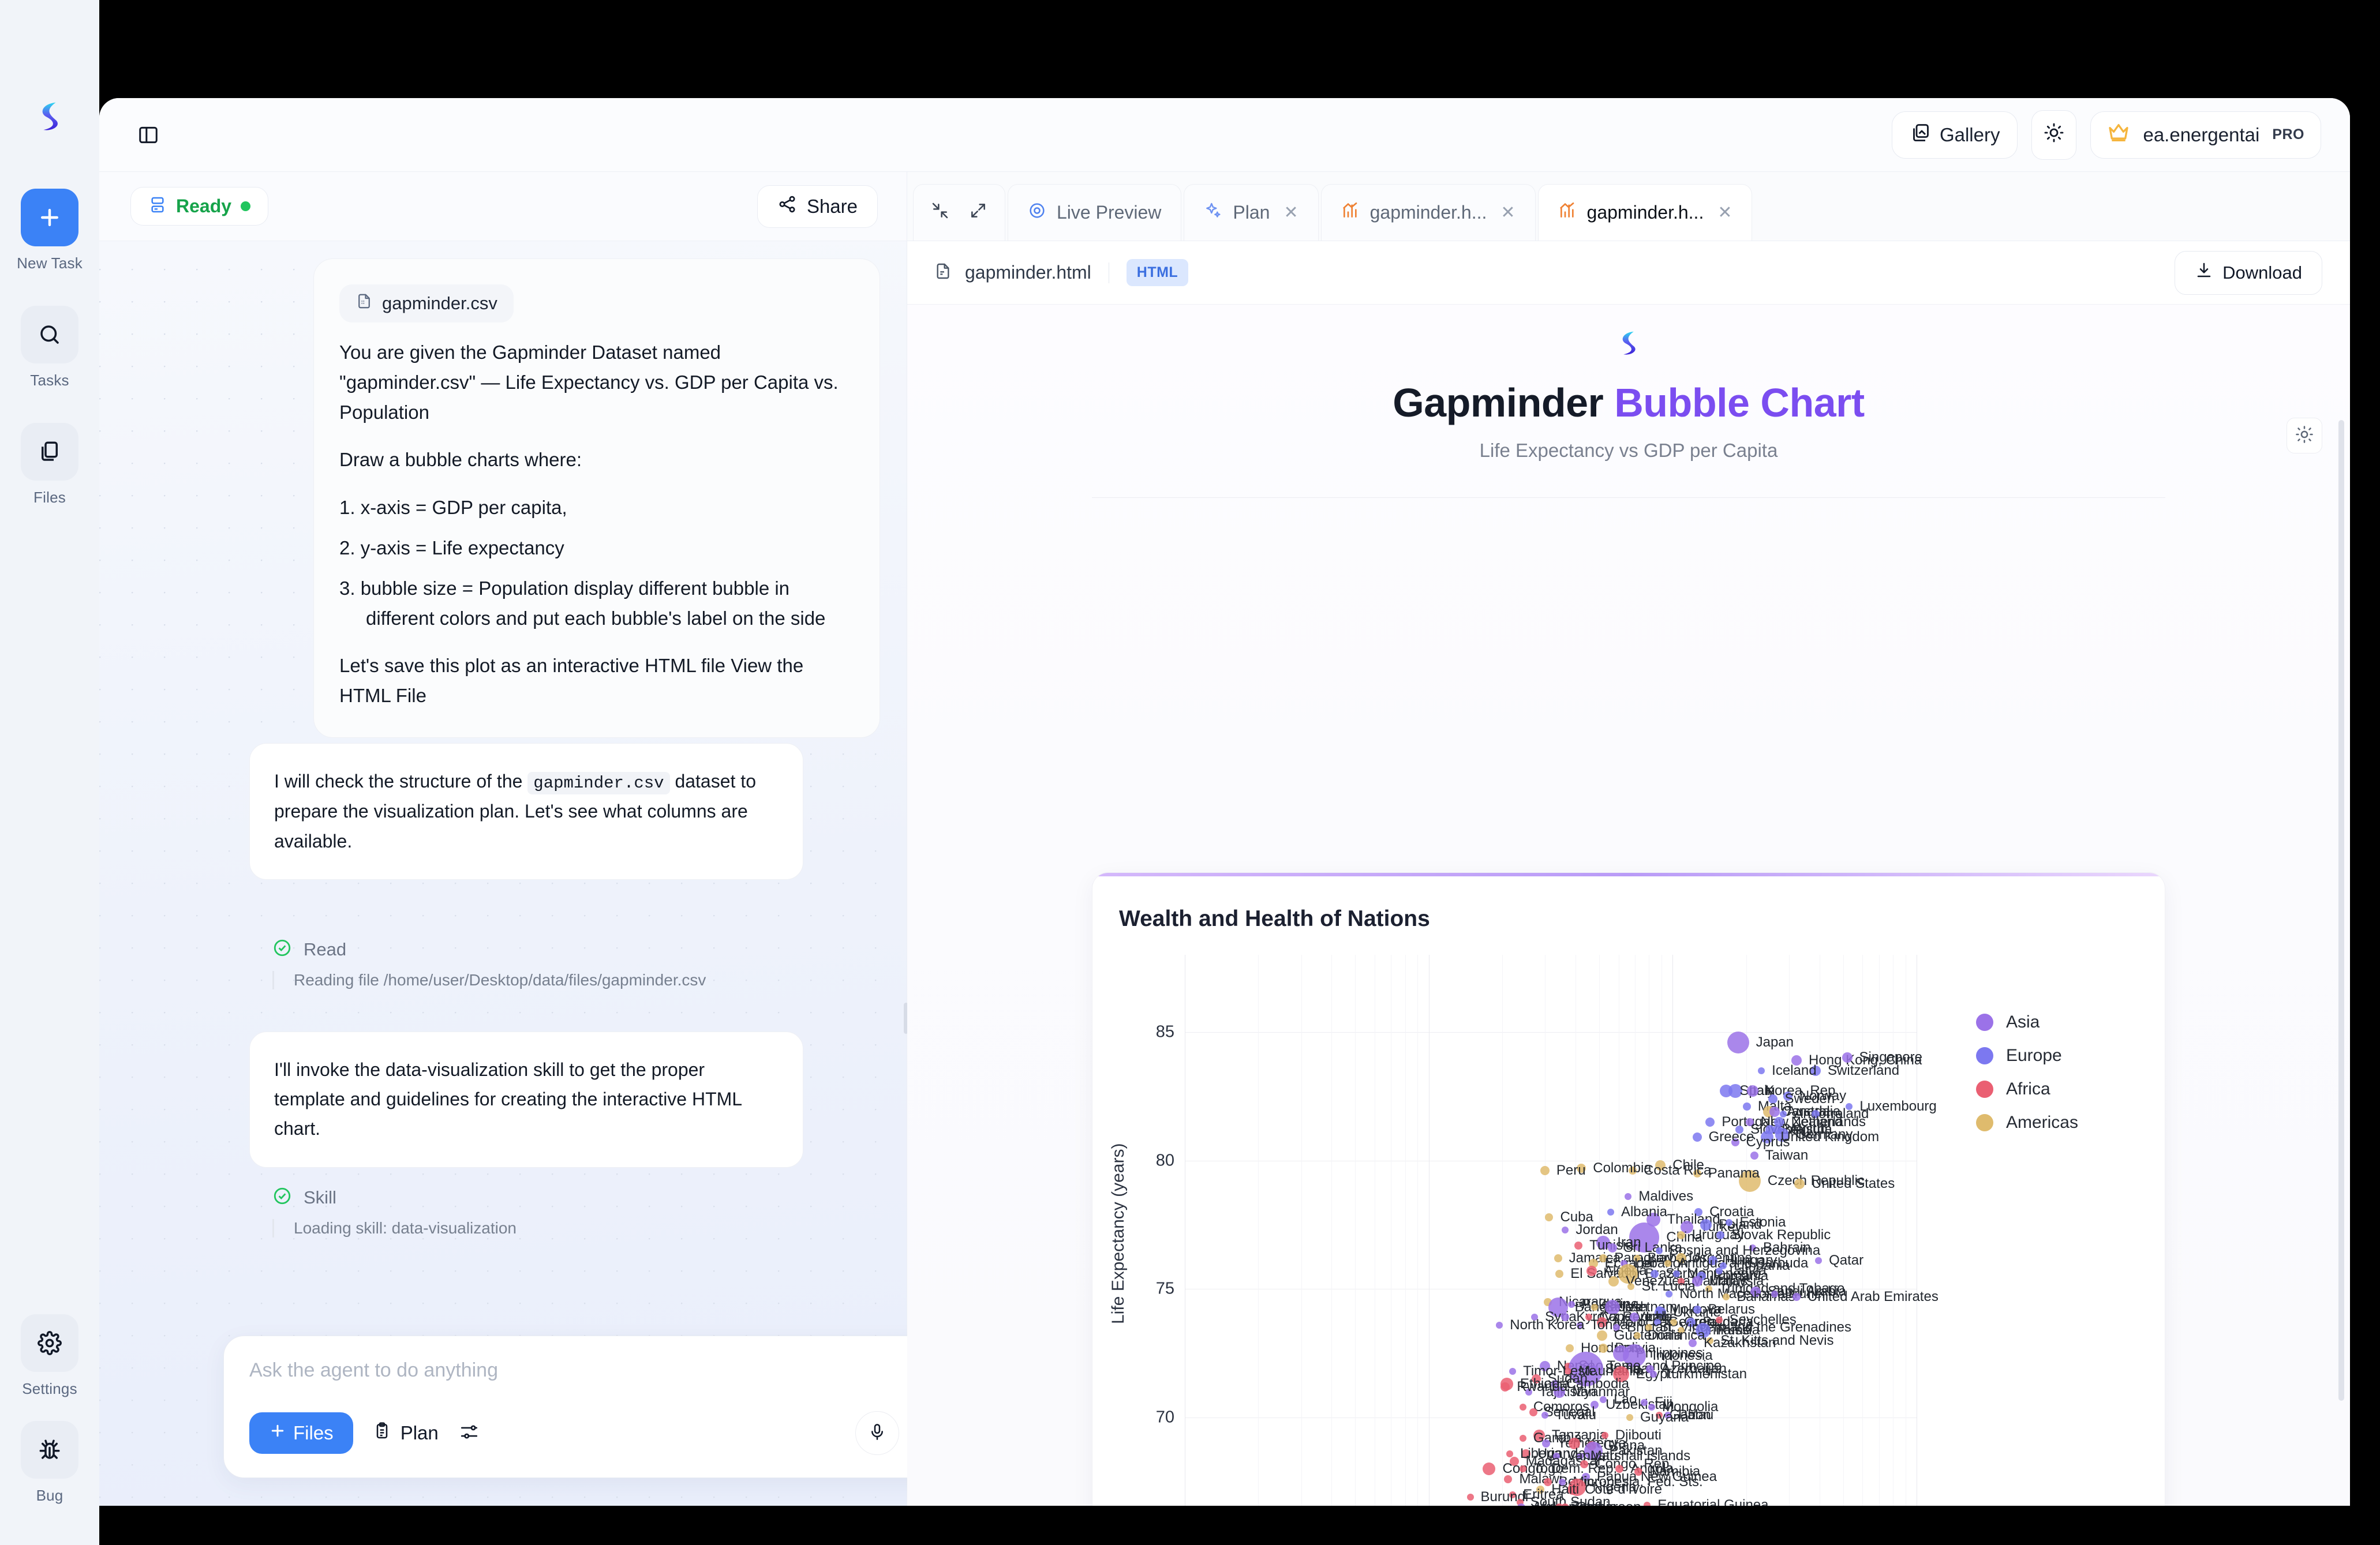  What do you see at coordinates (1796, 1060) in the screenshot?
I see `bubble-hong-kong-china` at bounding box center [1796, 1060].